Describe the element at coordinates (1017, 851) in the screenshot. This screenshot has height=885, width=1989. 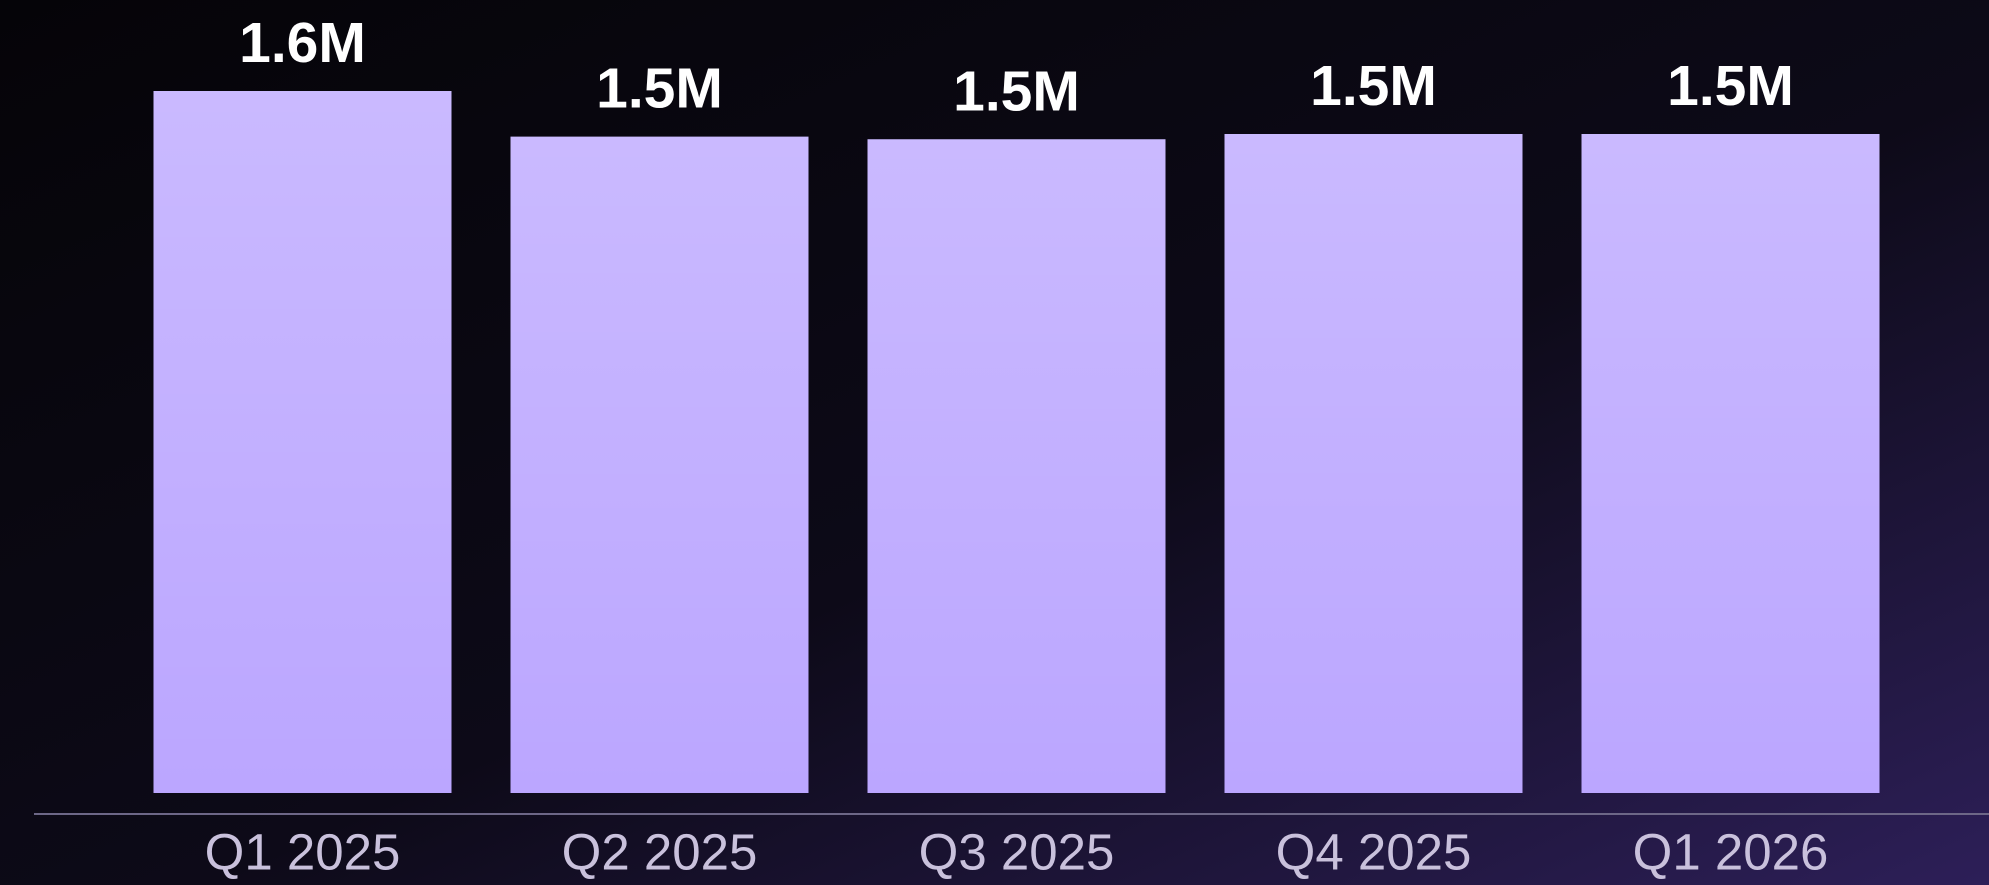
I see `x-tick-label: Q3 2025` at that location.